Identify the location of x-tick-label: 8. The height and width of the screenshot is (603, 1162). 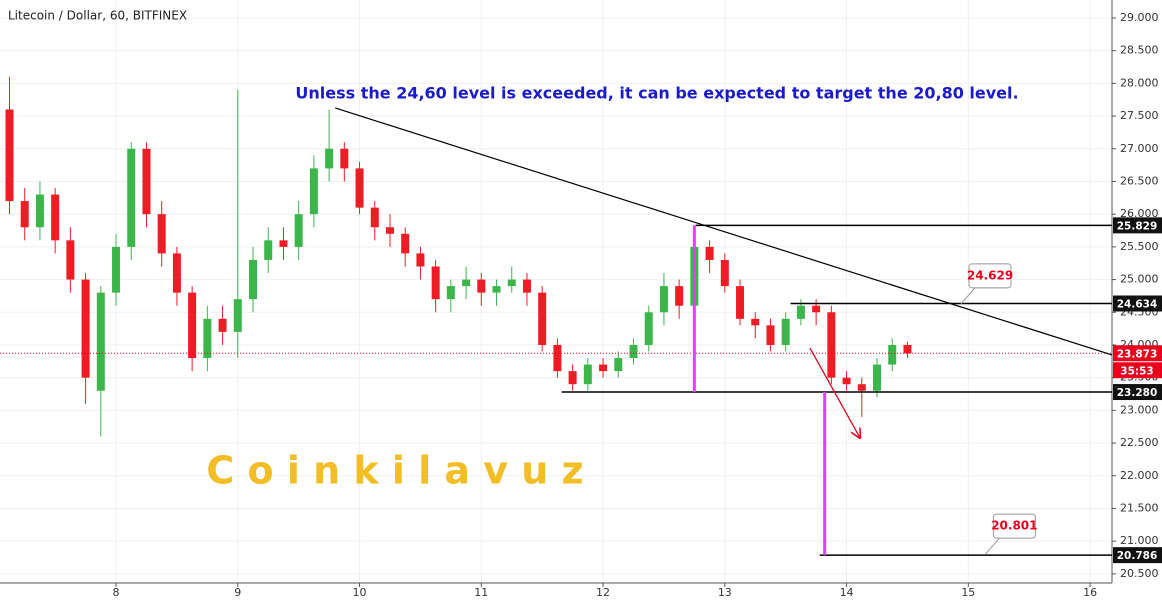
(116, 592).